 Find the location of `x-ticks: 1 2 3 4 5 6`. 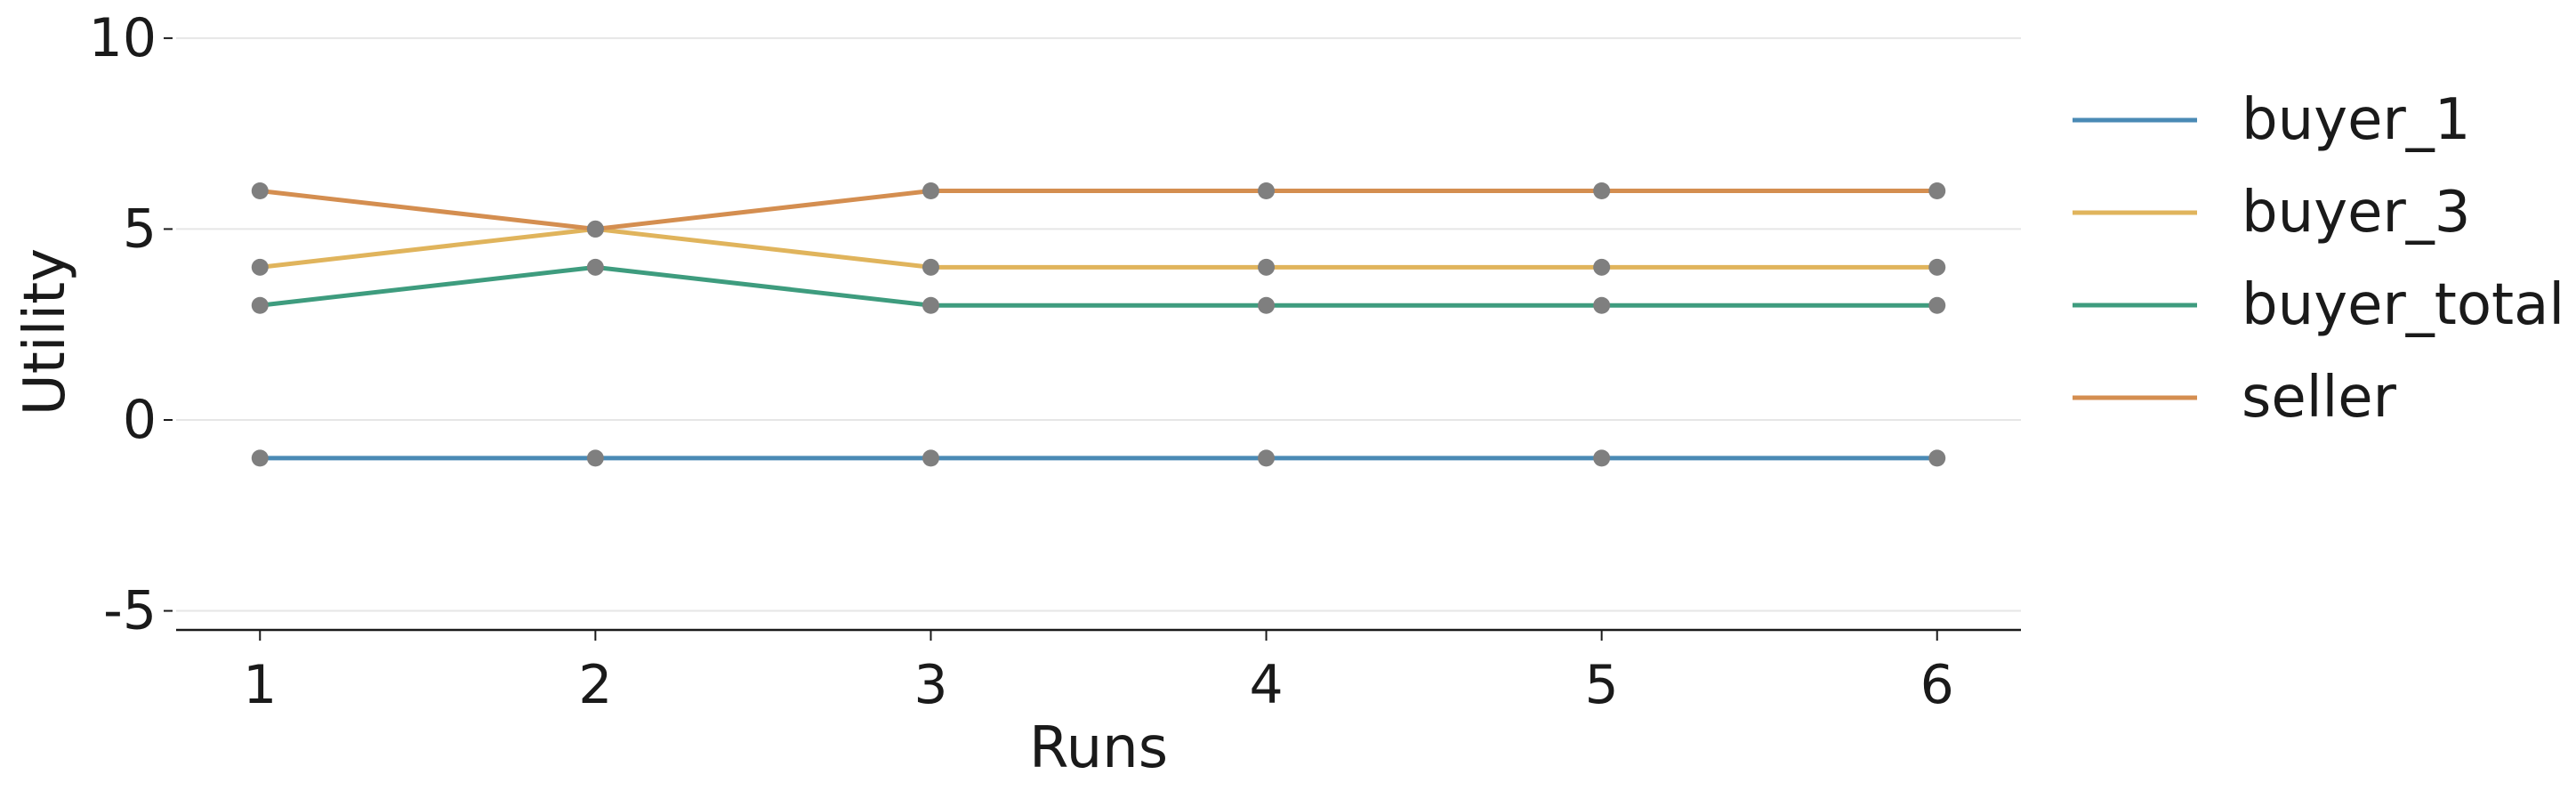

x-ticks: 1 2 3 4 5 6 is located at coordinates (1098, 673).